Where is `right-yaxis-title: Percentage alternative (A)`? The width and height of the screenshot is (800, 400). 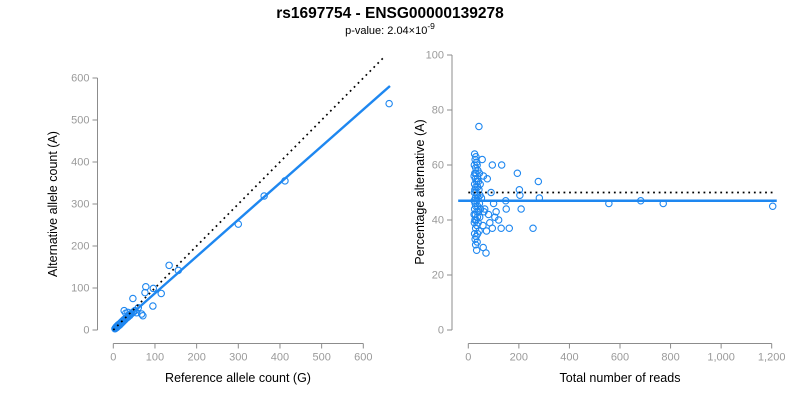 right-yaxis-title: Percentage alternative (A) is located at coordinates (420, 191).